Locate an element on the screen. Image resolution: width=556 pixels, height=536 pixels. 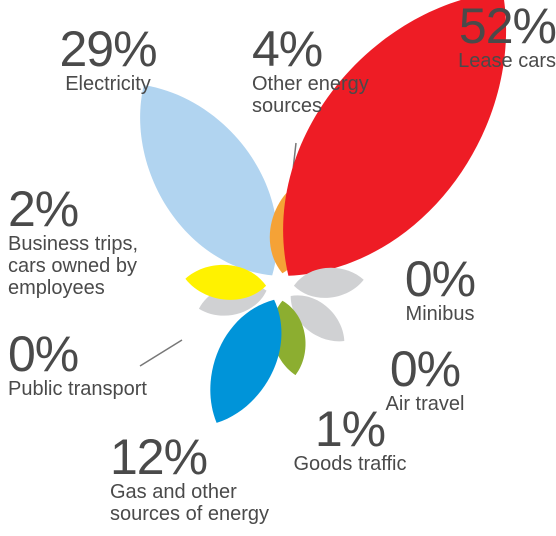
category-label: Minibus is located at coordinates (440, 314).